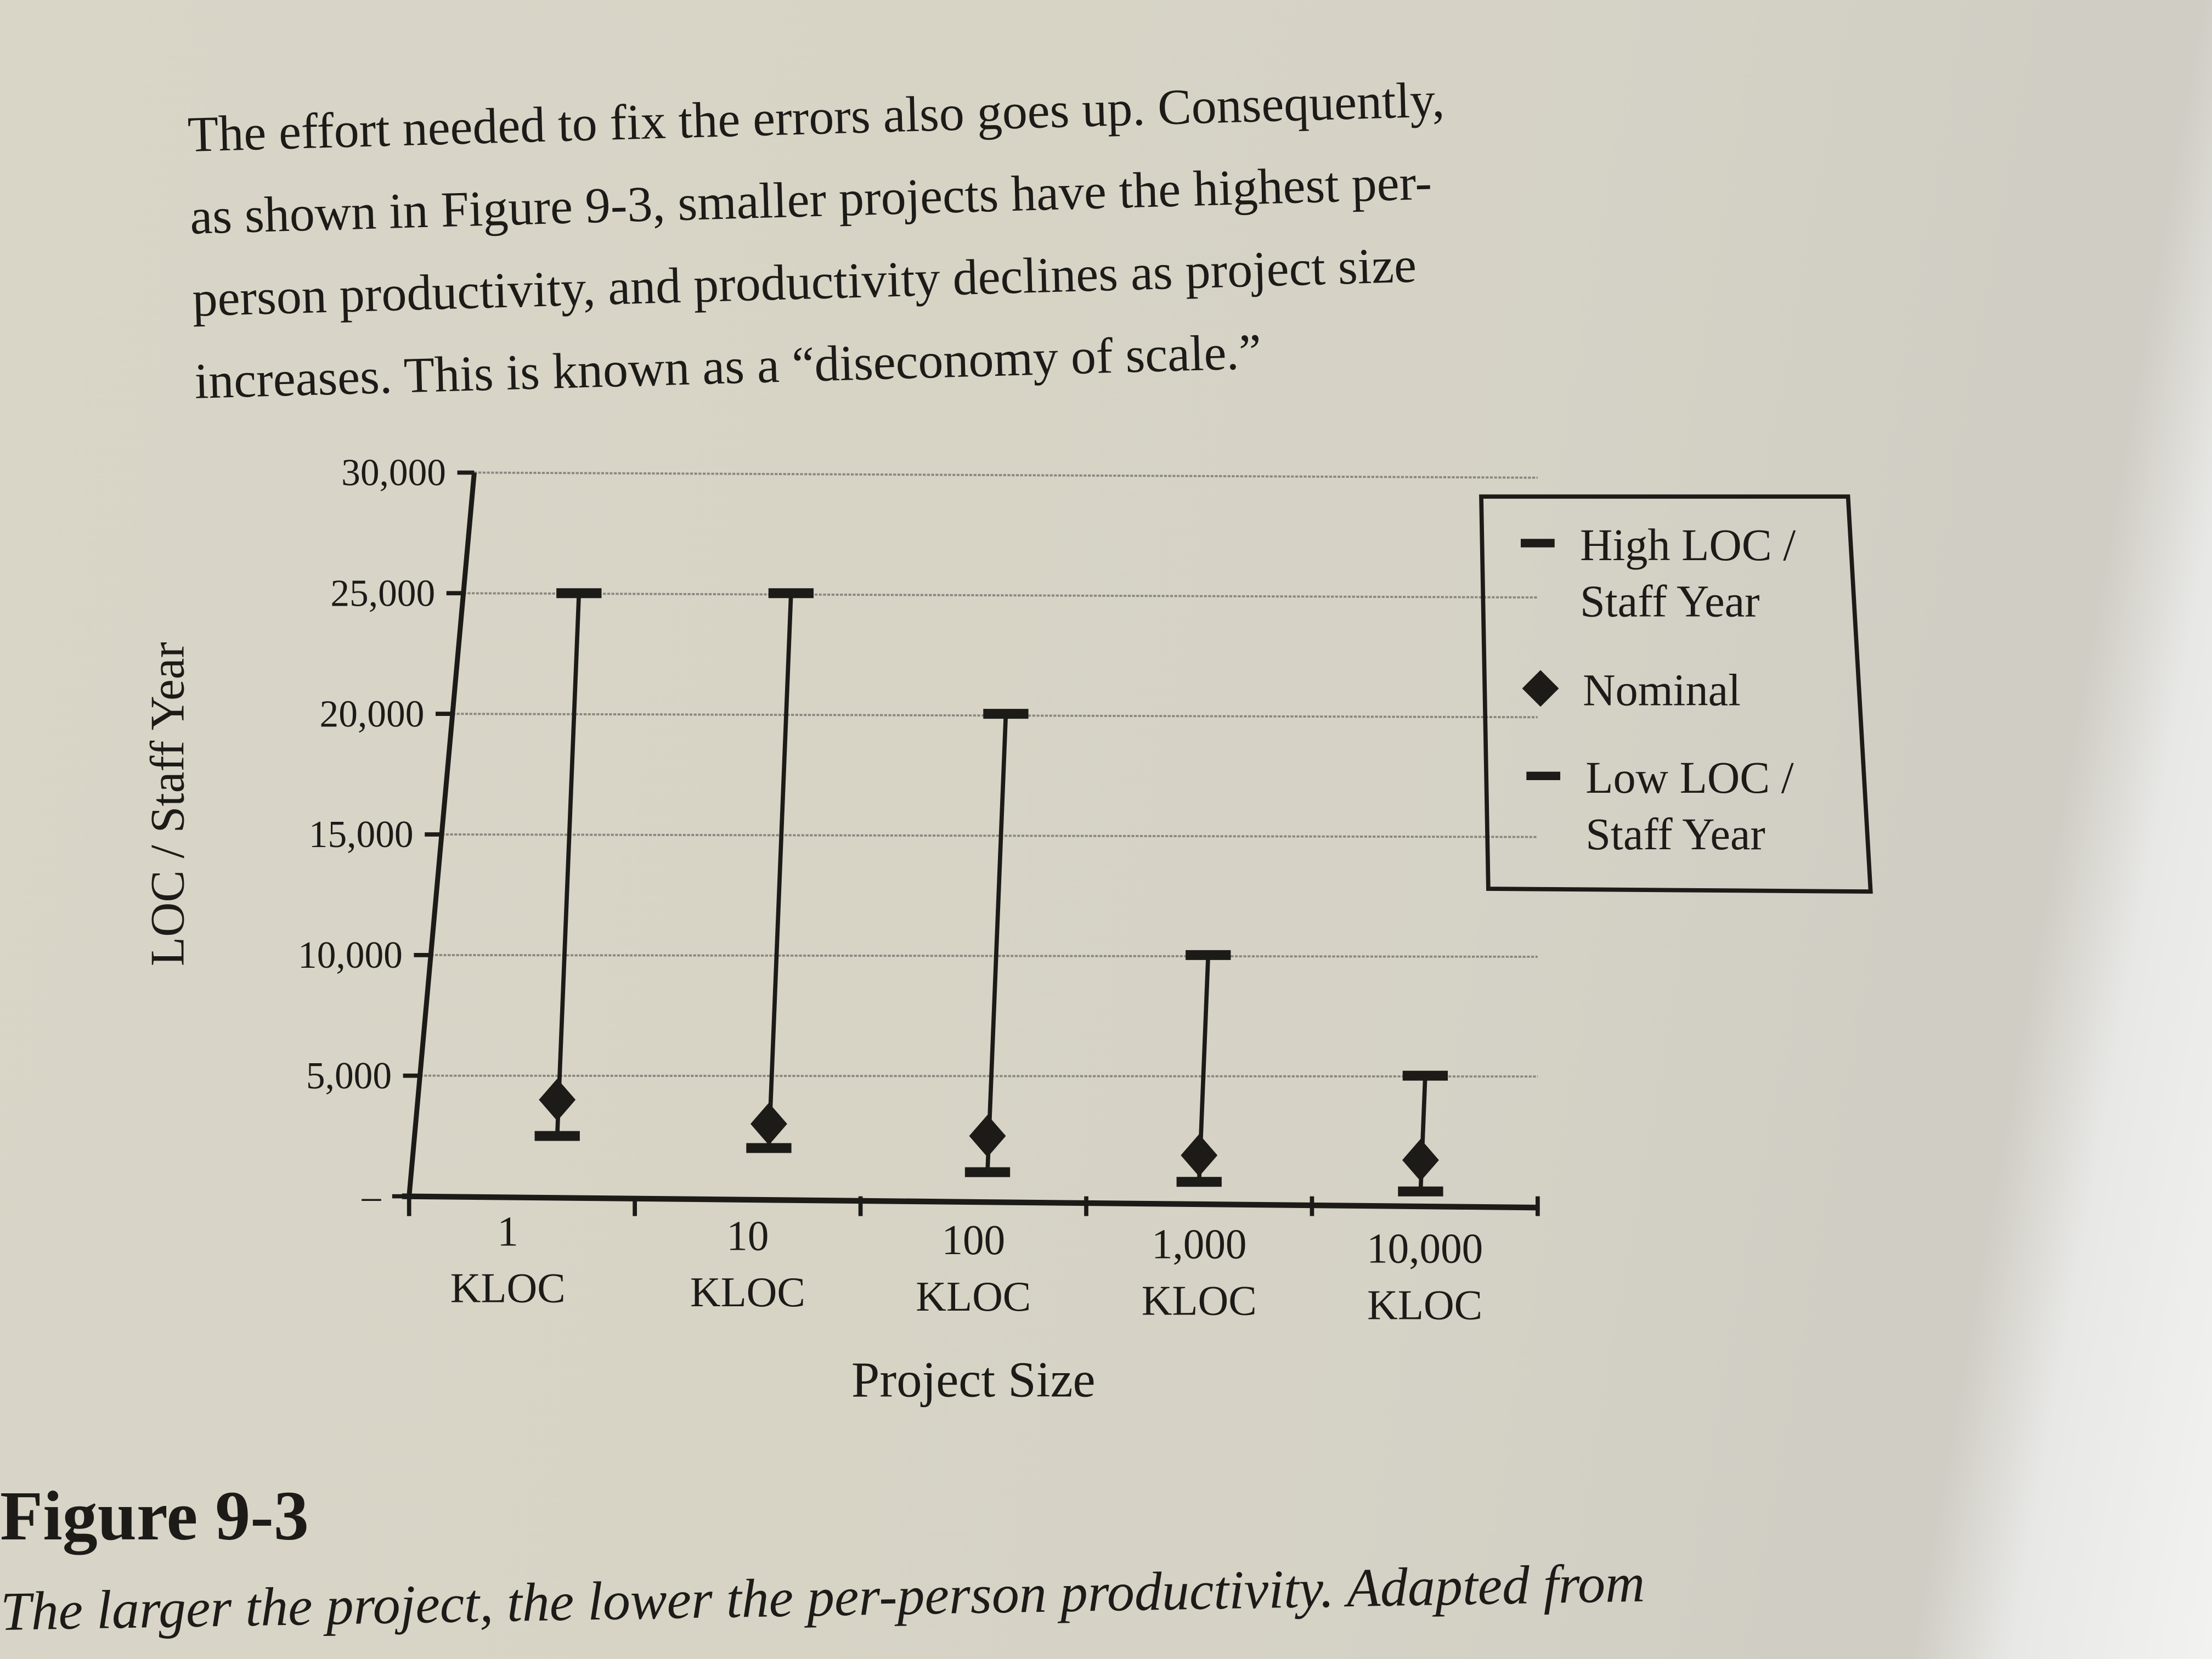  I want to click on y-axis, so click(442, 835).